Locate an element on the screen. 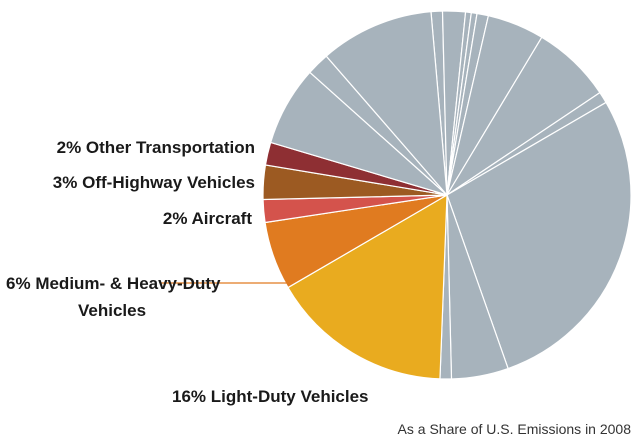  slice-label: 3% Off-Highway Vehicles is located at coordinates (154, 182).